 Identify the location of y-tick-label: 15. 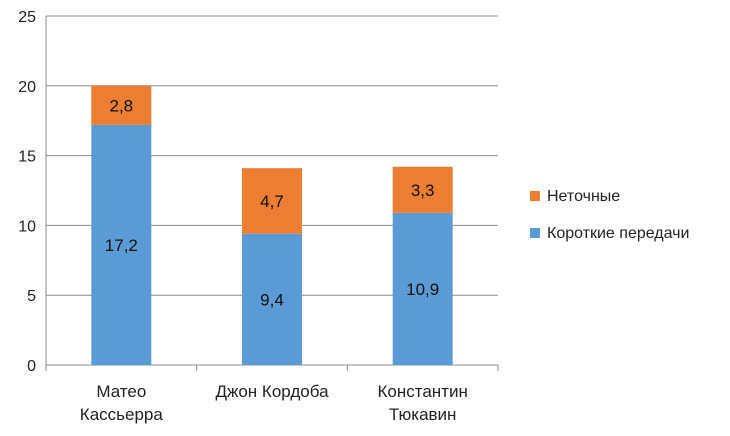
(27, 157).